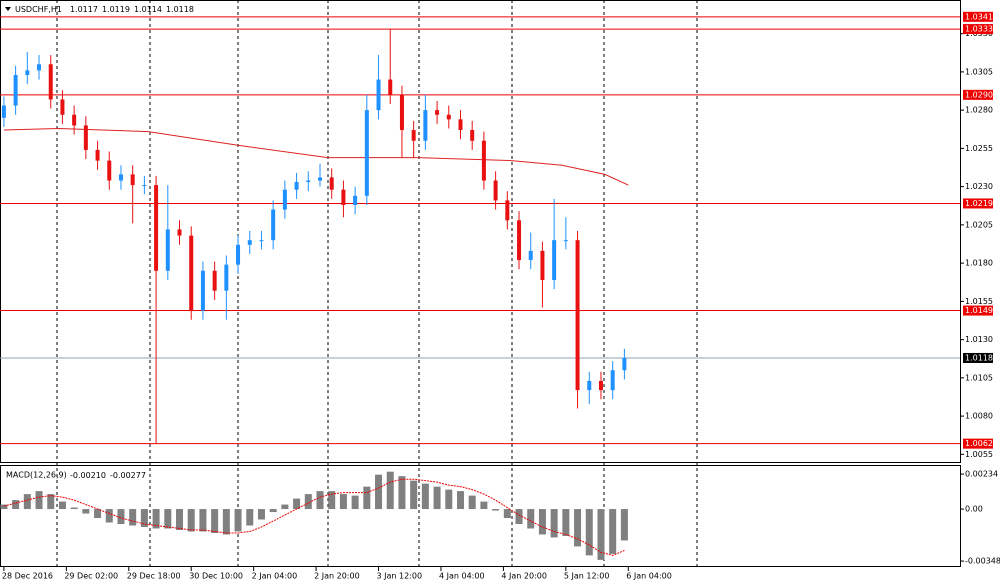  I want to click on level-label: 1.0290, so click(979, 94).